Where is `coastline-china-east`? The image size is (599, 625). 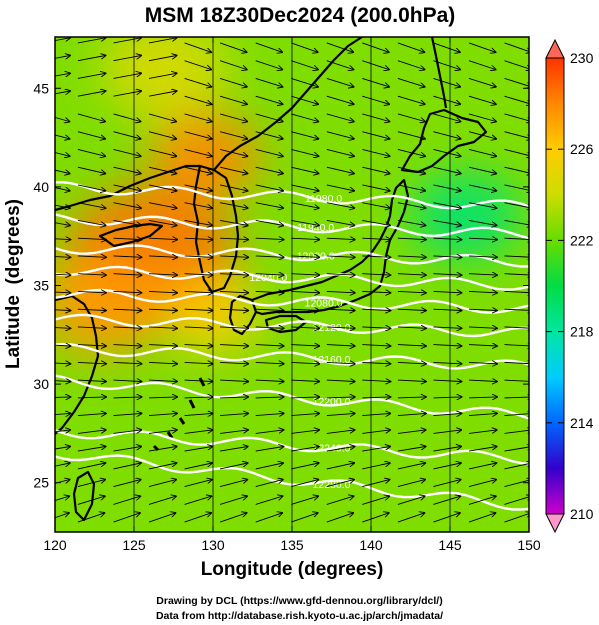 coastline-china-east is located at coordinates (77, 364).